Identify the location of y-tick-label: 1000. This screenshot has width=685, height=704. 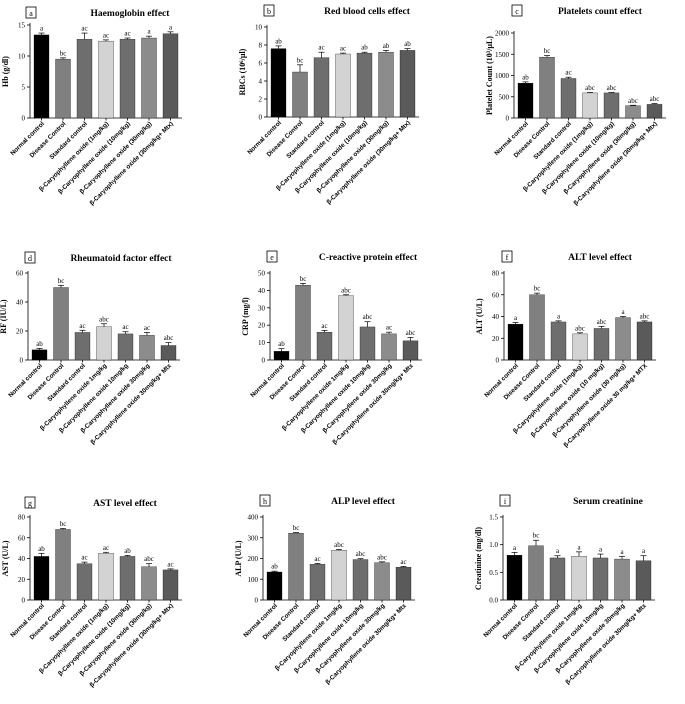
(502, 76).